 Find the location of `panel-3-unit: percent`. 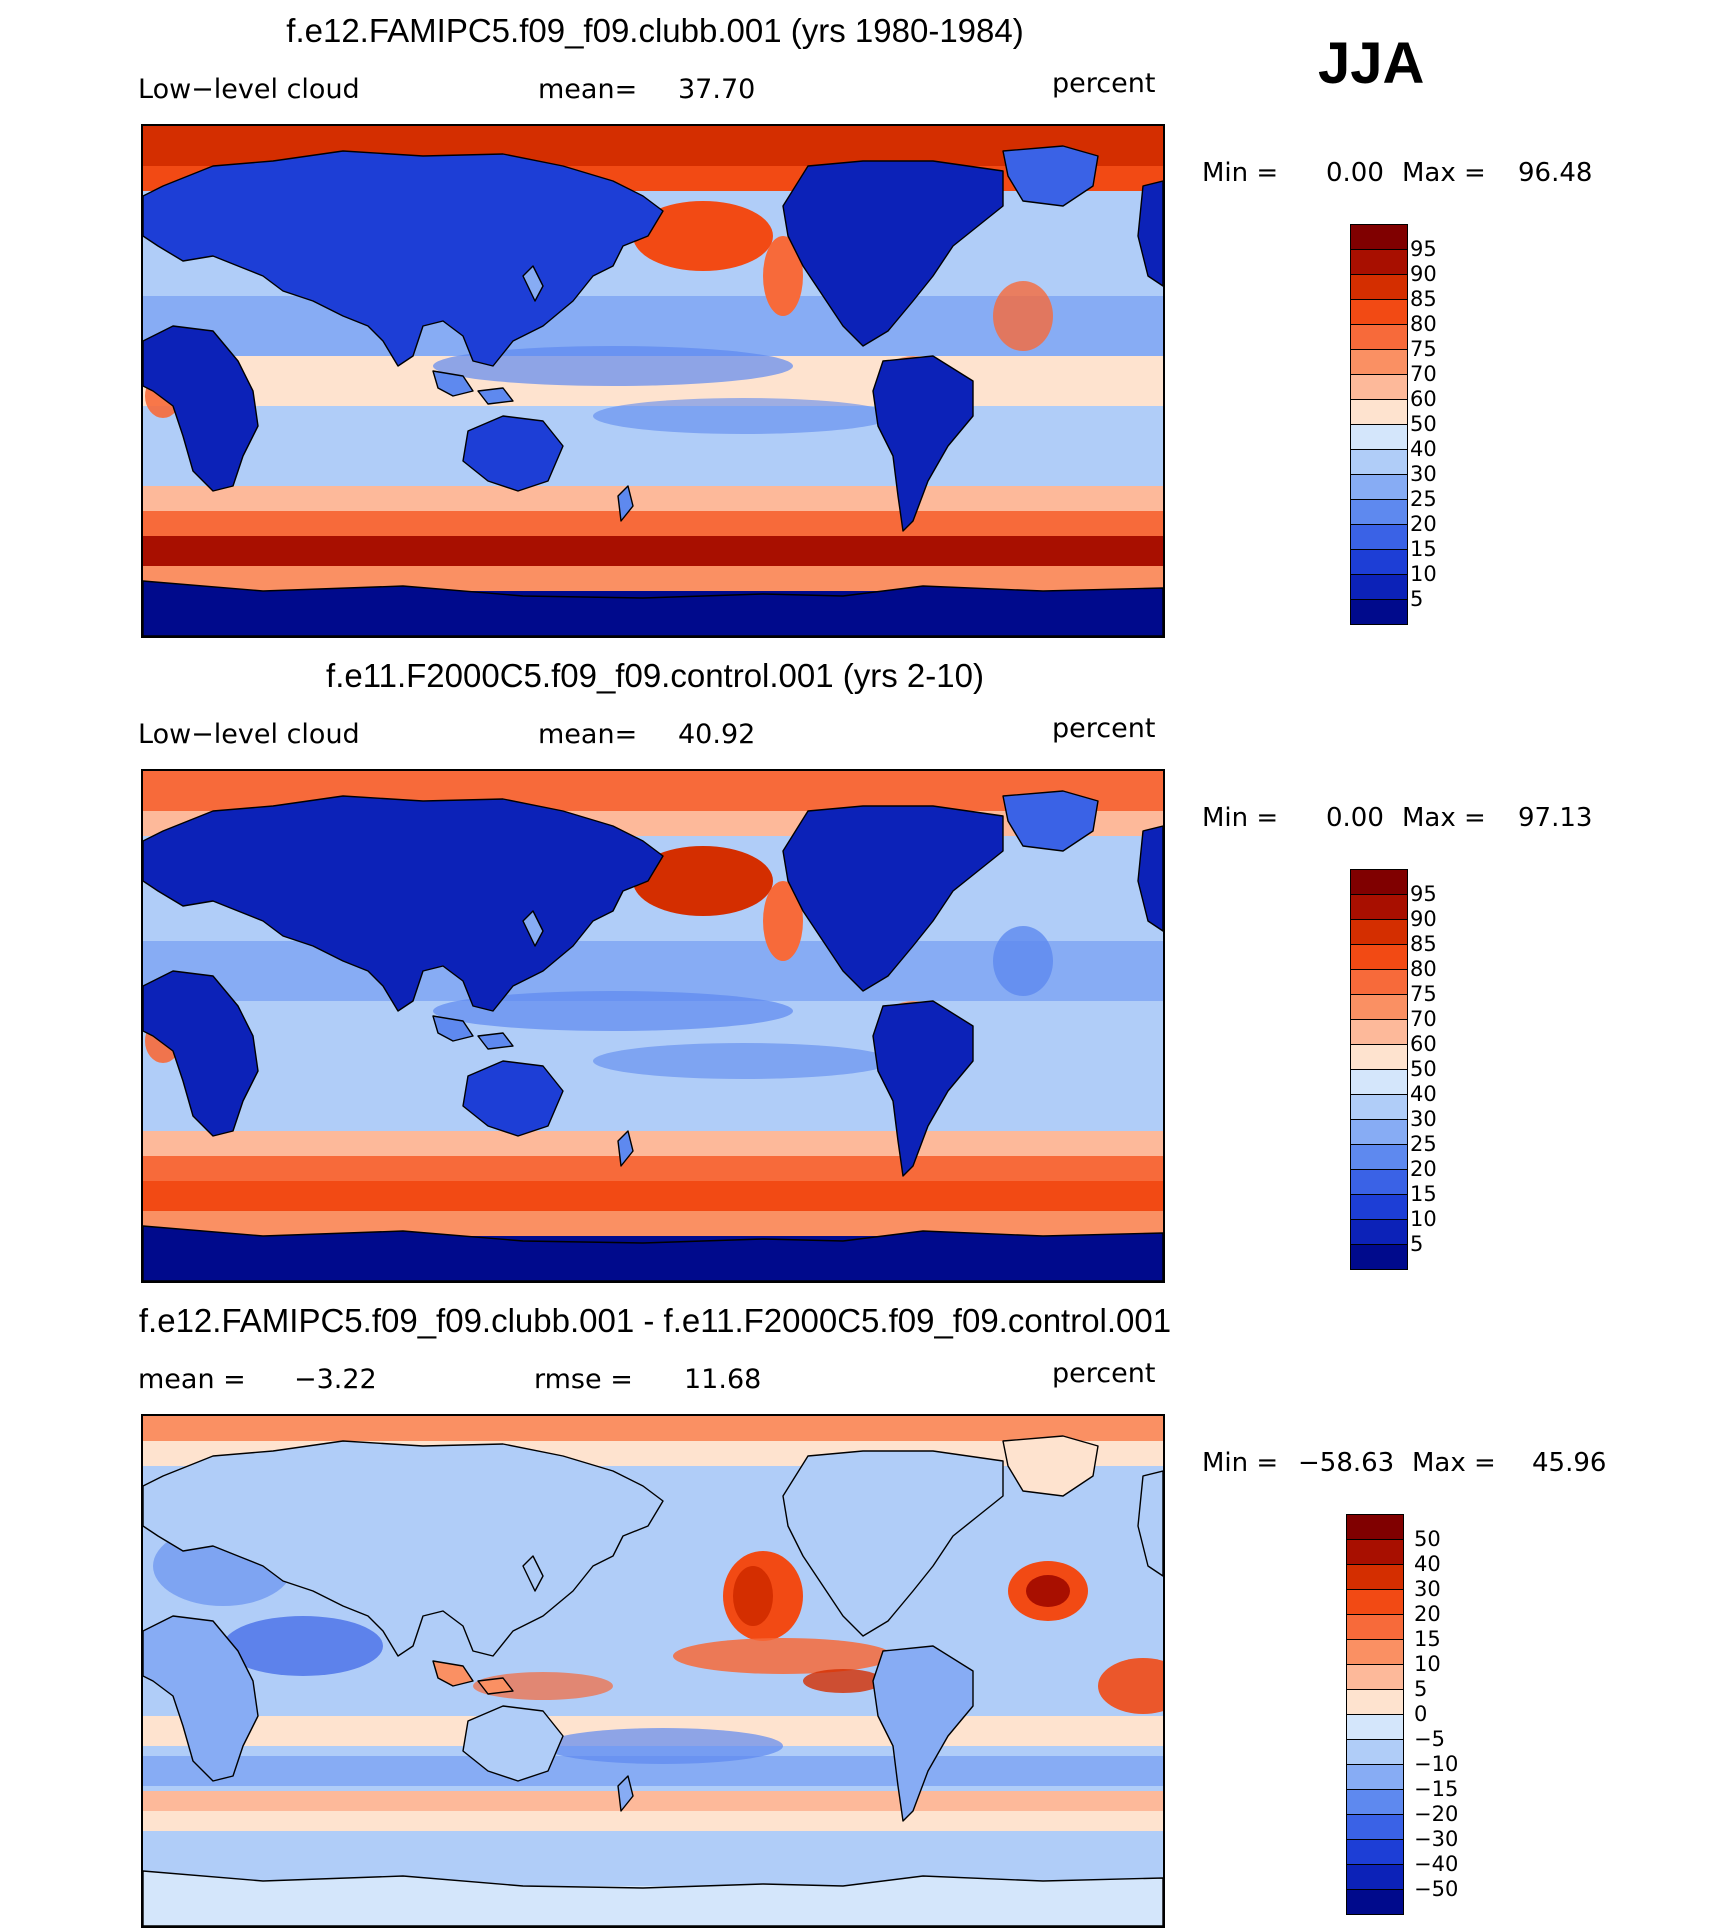

panel-3-unit: percent is located at coordinates (1104, 1373).